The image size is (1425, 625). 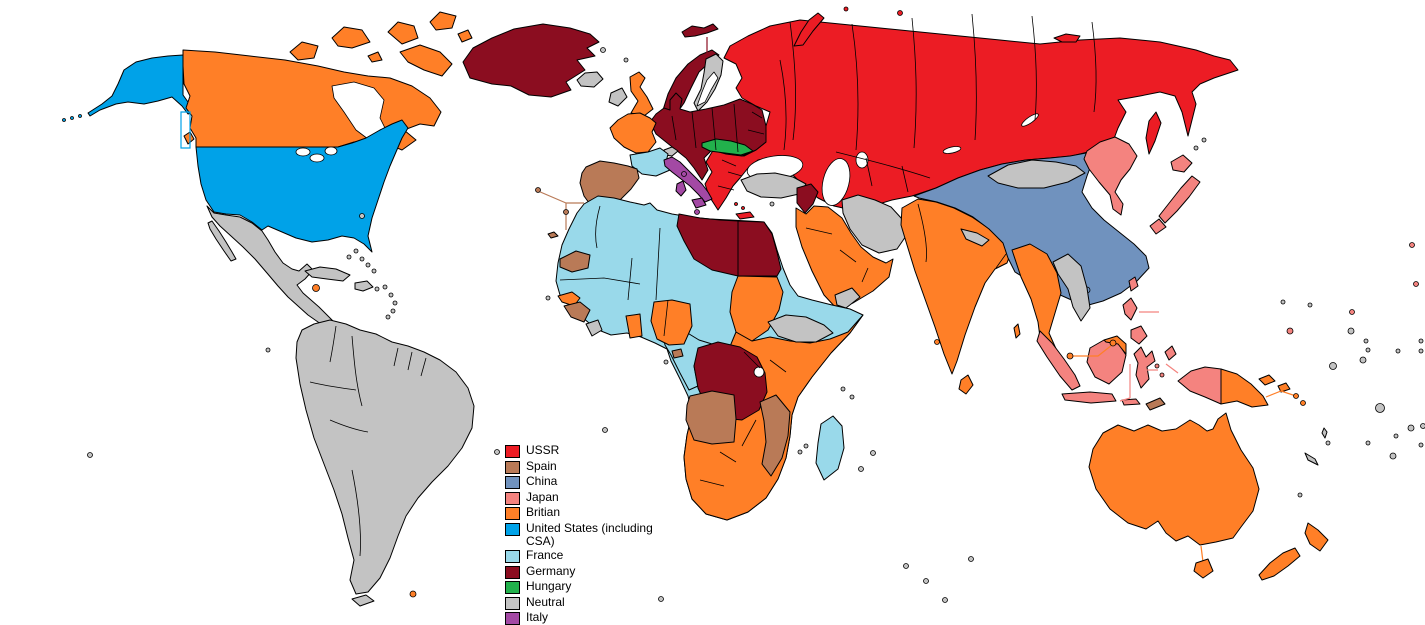 What do you see at coordinates (684, 174) in the screenshot?
I see `corsica-dot` at bounding box center [684, 174].